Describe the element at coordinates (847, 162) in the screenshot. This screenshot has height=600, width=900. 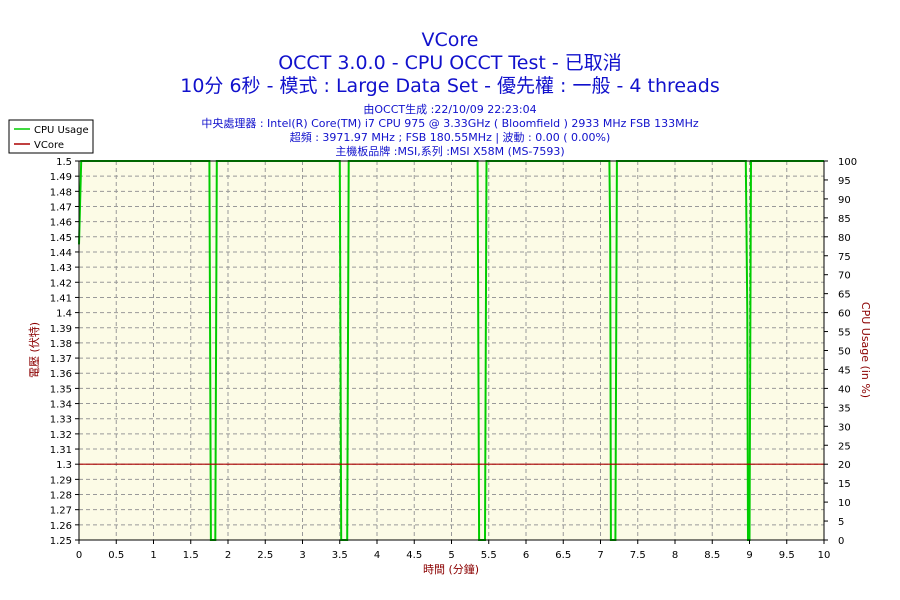
I see `y-right-tick-label: 100` at that location.